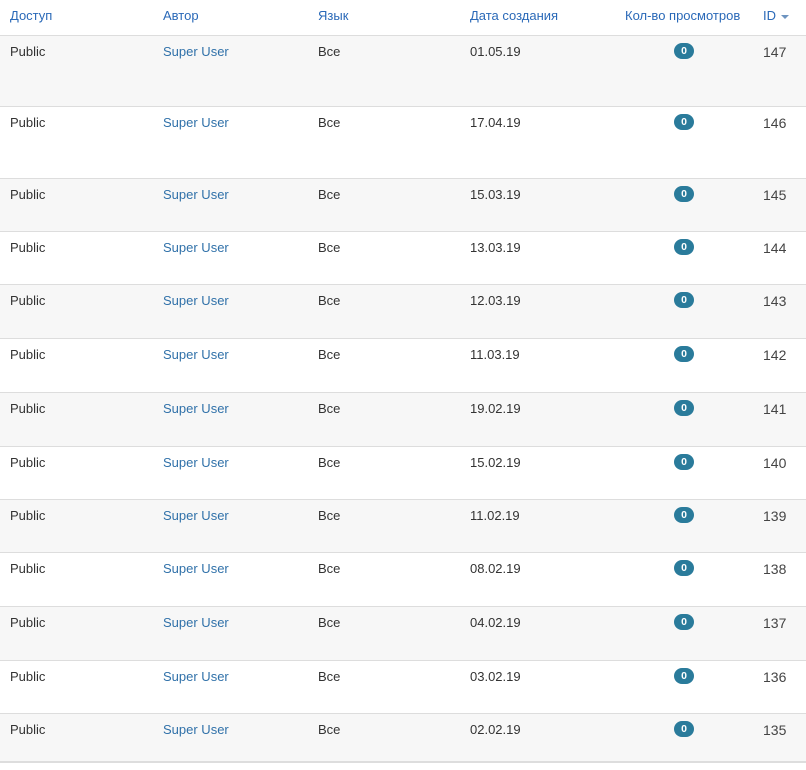 The height and width of the screenshot is (770, 806). What do you see at coordinates (333, 15) in the screenshot?
I see `column-header-language-label: Язык` at bounding box center [333, 15].